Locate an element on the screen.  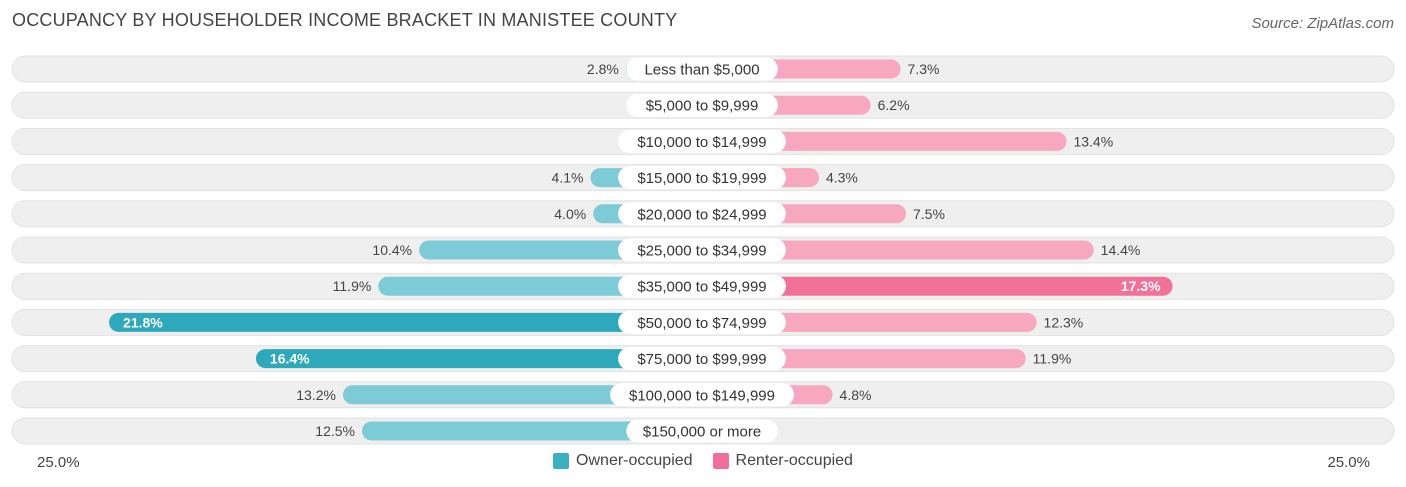
category-label: $10,000 to $14,999 is located at coordinates (701, 142).